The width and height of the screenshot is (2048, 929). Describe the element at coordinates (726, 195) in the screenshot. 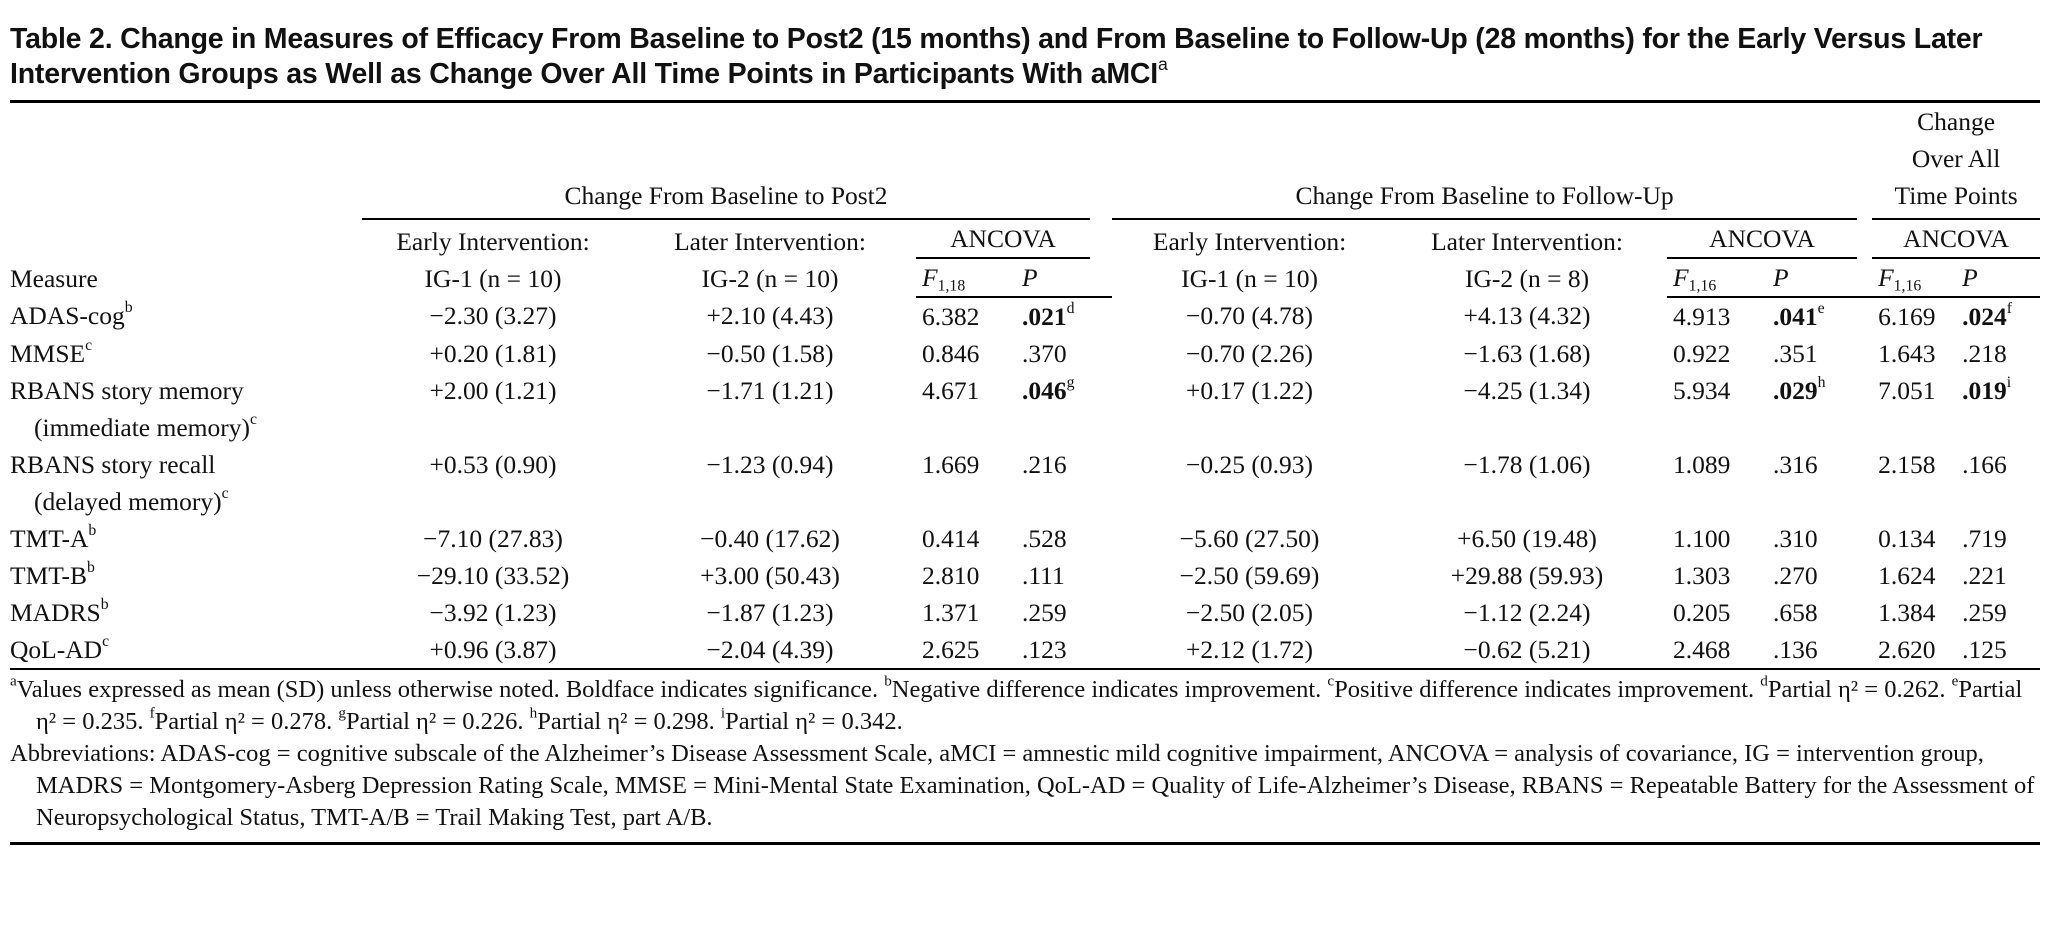

I see `group-label: Change From Baseline to Post2` at that location.